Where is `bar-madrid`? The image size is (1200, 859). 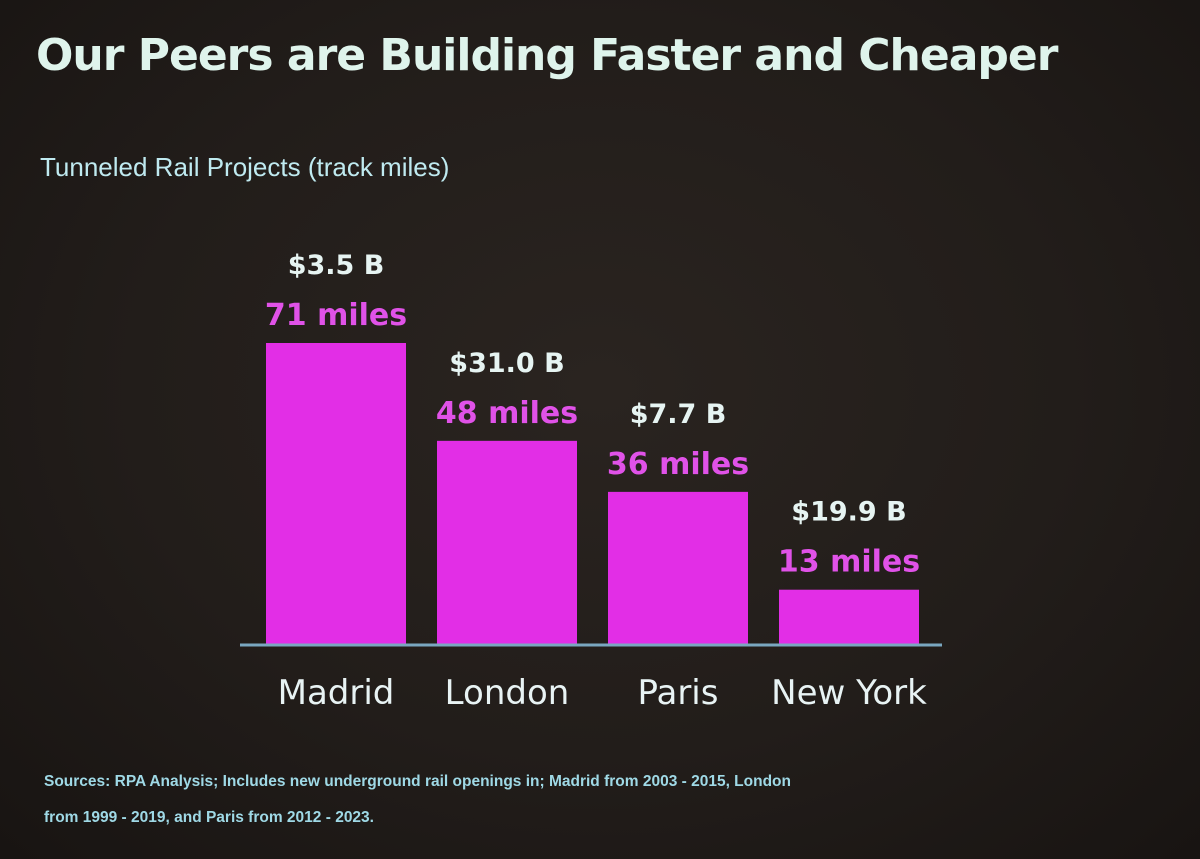
bar-madrid is located at coordinates (336, 494).